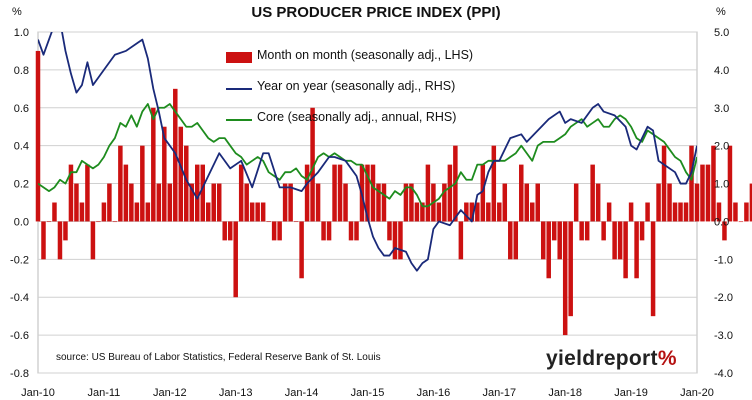  What do you see at coordinates (565, 393) in the screenshot?
I see `x-tick-label: Jan-18` at bounding box center [565, 393].